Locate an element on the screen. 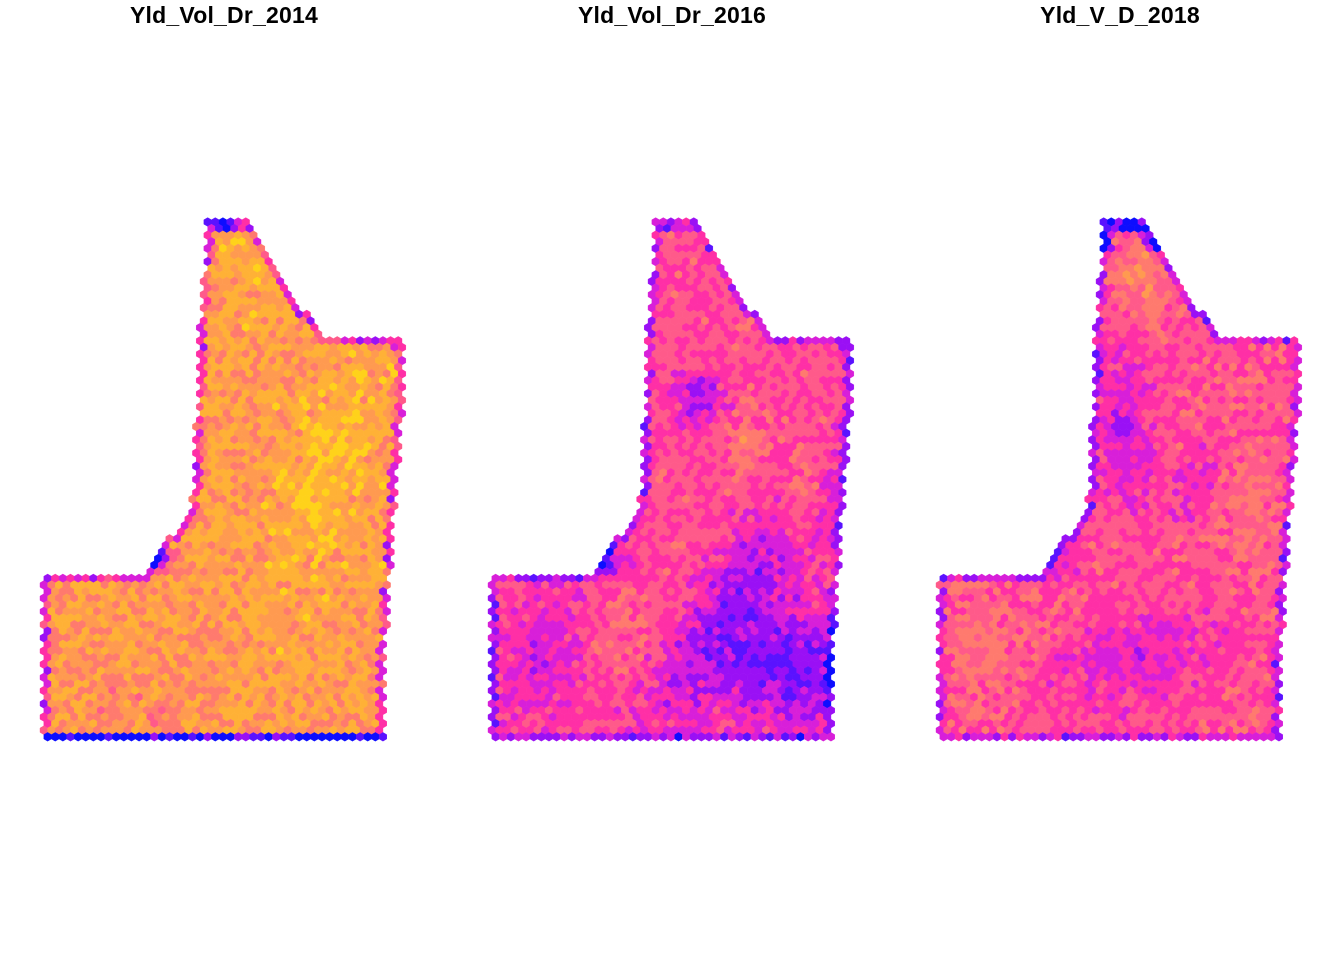 The height and width of the screenshot is (960, 1344). map-title-2016: Yld_Vol_Dr_2016 is located at coordinates (672, 15).